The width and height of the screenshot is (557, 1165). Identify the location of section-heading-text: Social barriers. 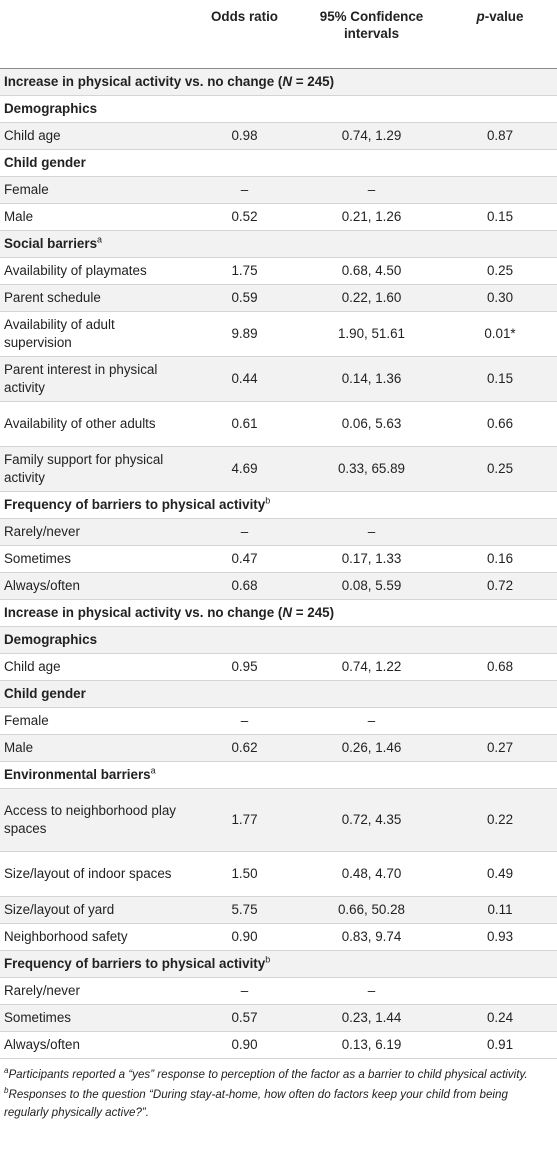
(51, 243).